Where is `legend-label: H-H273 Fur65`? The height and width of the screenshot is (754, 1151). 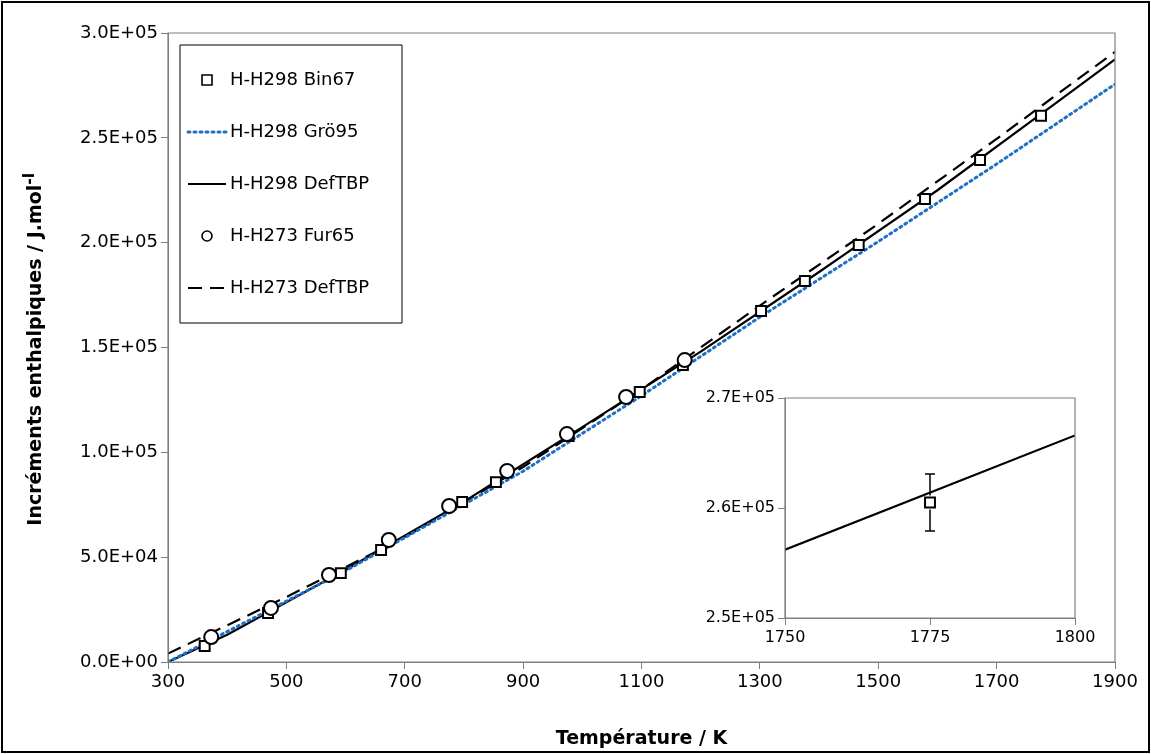
legend-label: H-H273 Fur65 is located at coordinates (292, 234).